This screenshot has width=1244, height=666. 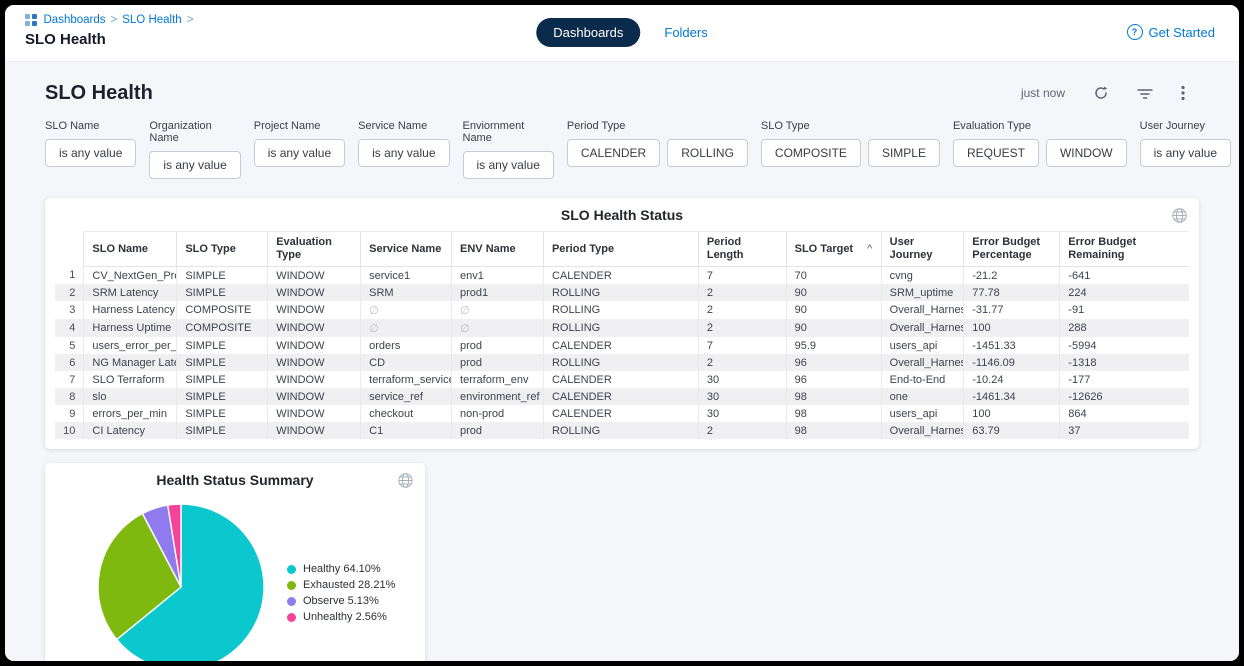 What do you see at coordinates (1183, 93) in the screenshot?
I see `more-options-icon` at bounding box center [1183, 93].